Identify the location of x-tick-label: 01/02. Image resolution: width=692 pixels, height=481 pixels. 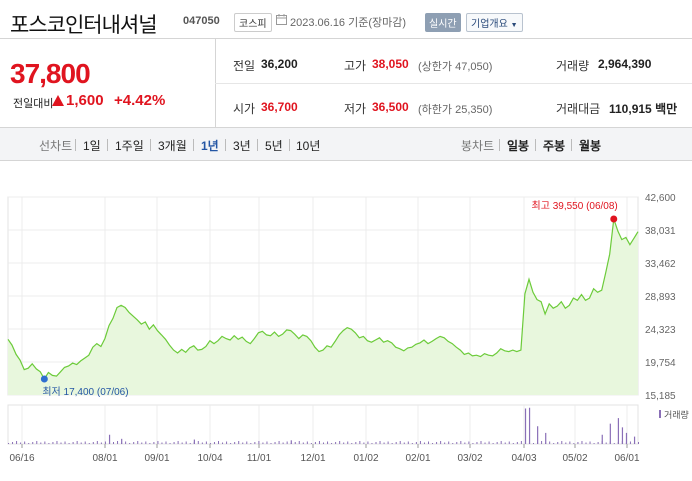
(365, 458).